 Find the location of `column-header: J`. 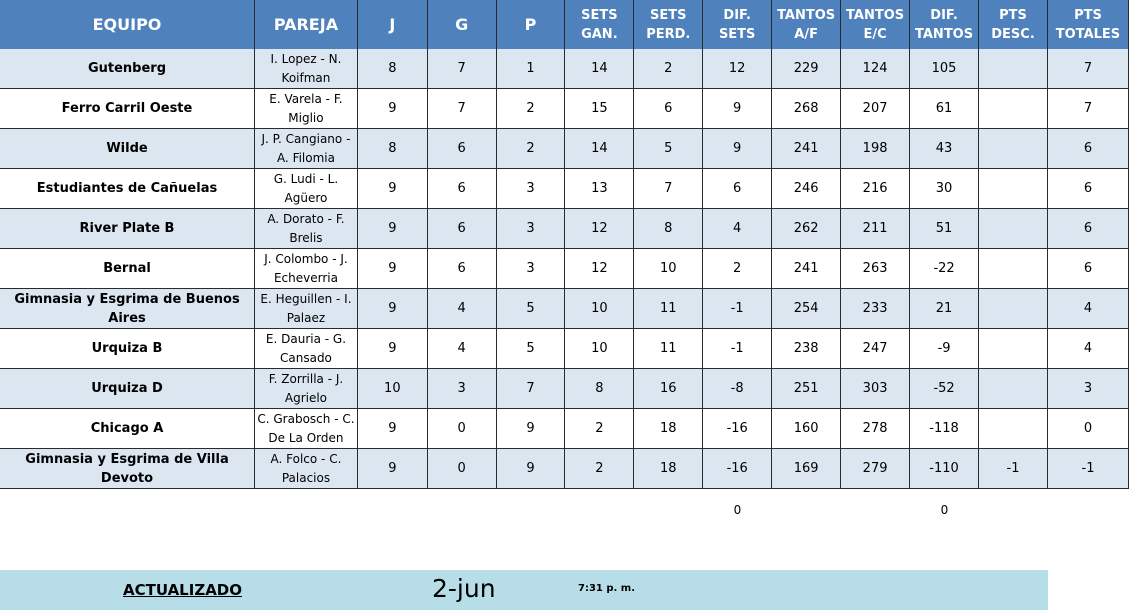

column-header: J is located at coordinates (392, 24).